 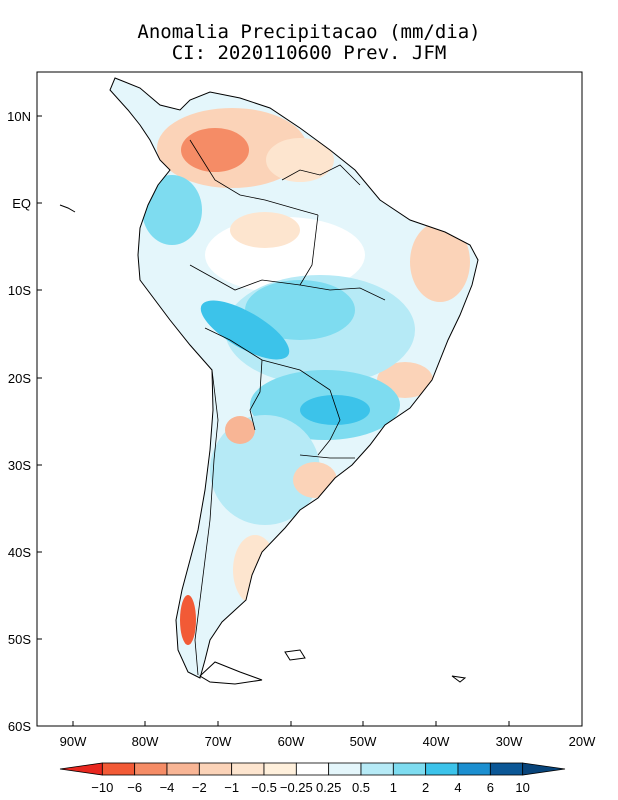 I want to click on anomaly-patch-guyana, so click(x=300, y=160).